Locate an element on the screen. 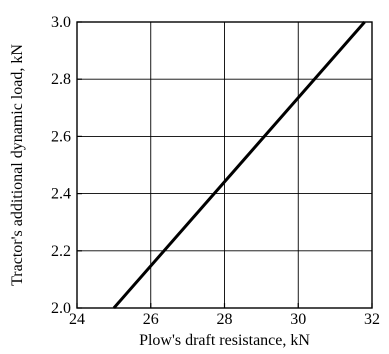 This screenshot has height=354, width=389. y-tick-label: 2.6 is located at coordinates (61, 136).